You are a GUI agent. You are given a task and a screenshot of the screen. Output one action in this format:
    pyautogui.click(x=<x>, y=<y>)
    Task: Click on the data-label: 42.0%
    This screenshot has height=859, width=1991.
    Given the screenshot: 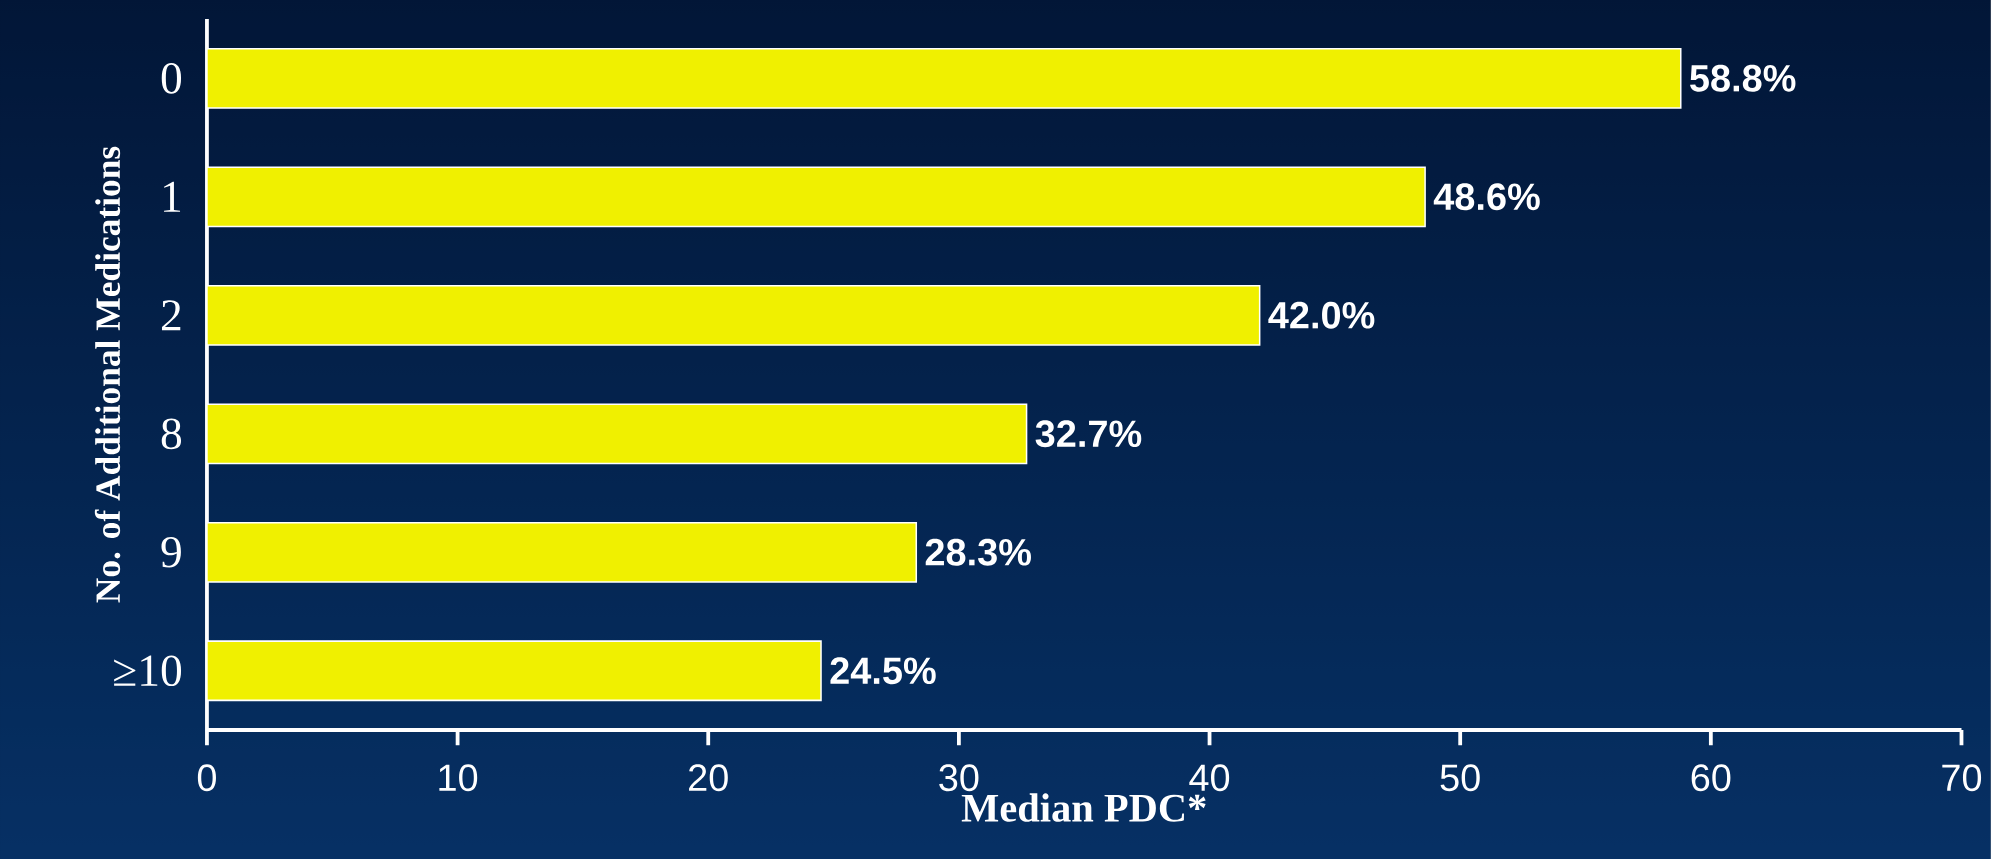 What is the action you would take?
    pyautogui.click(x=1321, y=315)
    